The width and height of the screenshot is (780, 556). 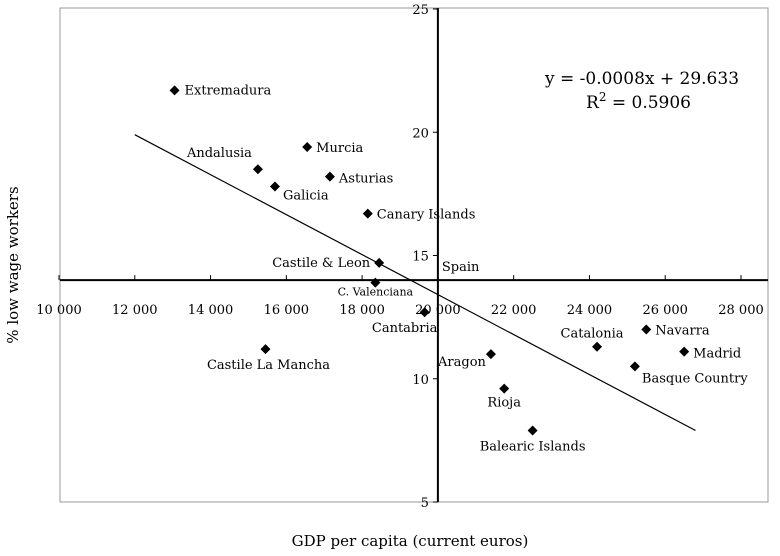 What do you see at coordinates (420, 133) in the screenshot?
I see `y-tick-label: 20` at bounding box center [420, 133].